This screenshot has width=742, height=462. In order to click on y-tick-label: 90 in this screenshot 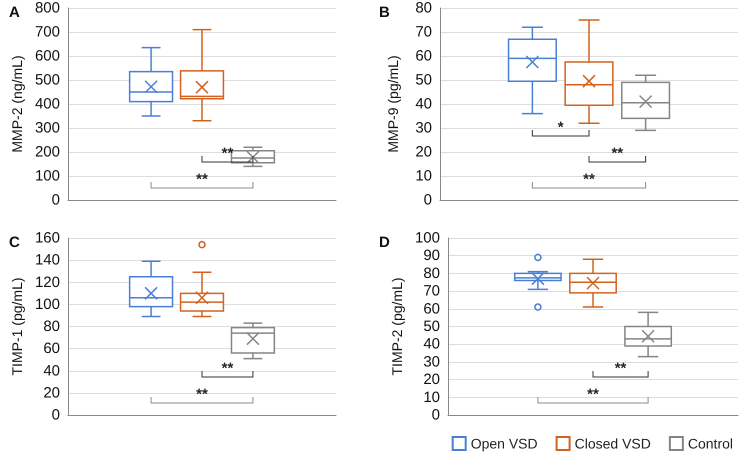, I will do `click(431, 255)`.